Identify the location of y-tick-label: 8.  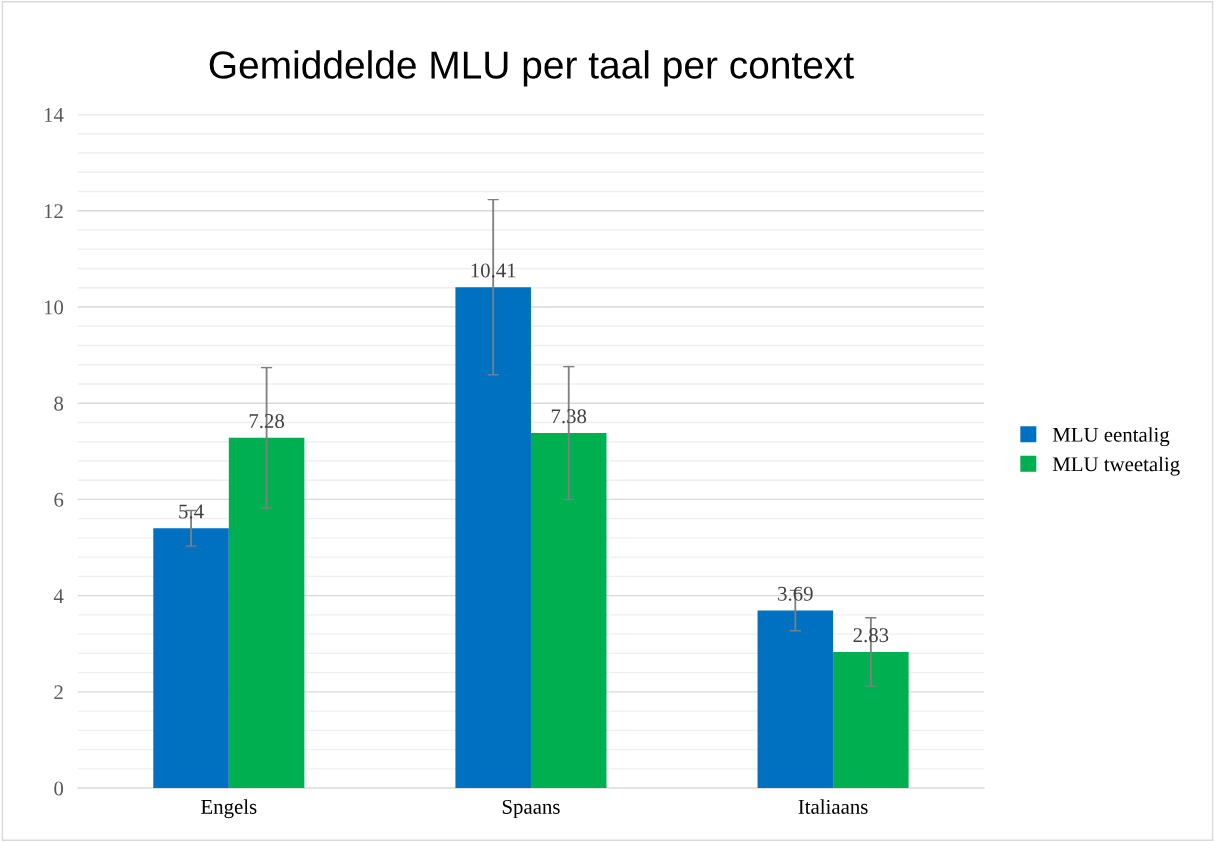
(59, 403).